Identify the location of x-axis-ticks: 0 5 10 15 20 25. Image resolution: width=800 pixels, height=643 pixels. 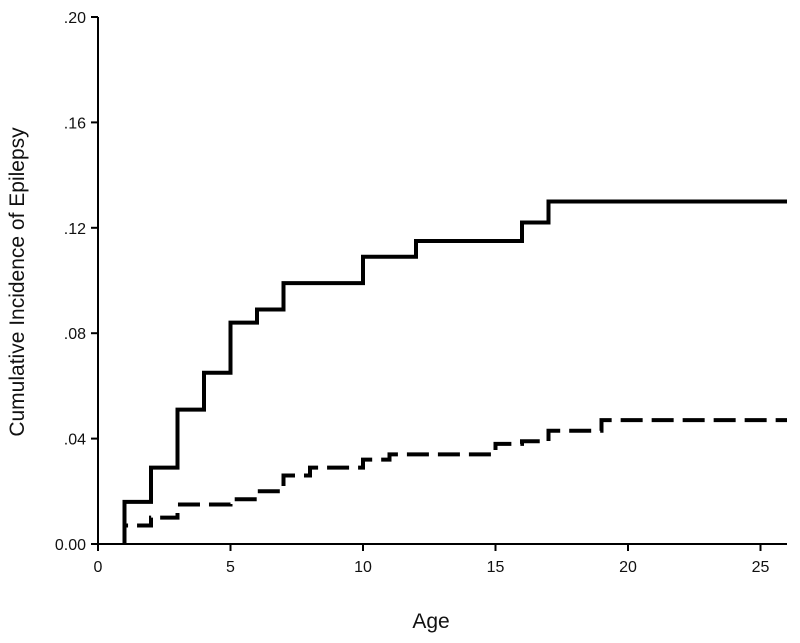
(432, 560).